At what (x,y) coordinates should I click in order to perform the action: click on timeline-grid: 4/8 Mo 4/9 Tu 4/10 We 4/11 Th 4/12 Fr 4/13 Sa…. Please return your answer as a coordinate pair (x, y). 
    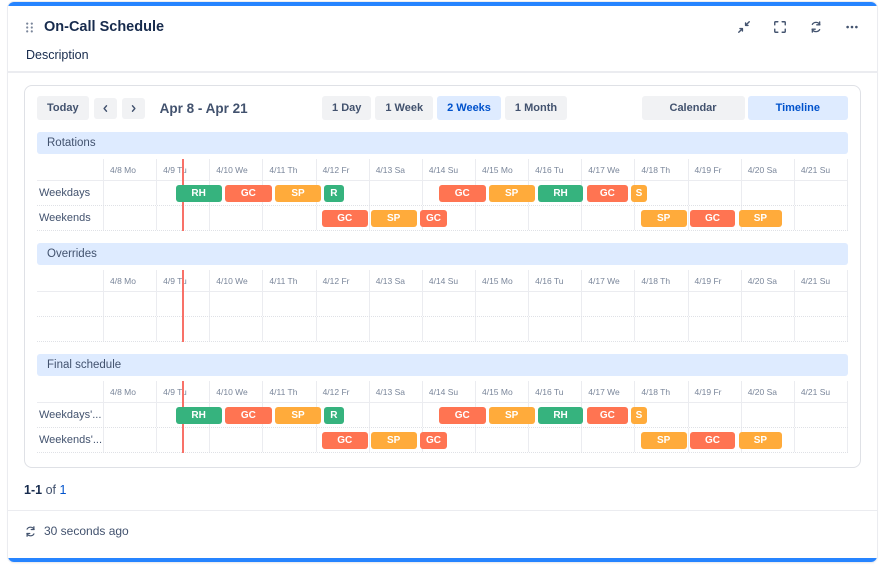
    Looking at the image, I should click on (442, 195).